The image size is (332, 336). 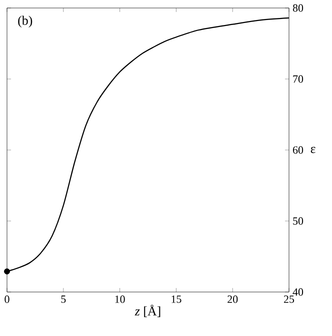 What do you see at coordinates (233, 299) in the screenshot?
I see `x-tick-label: 20` at bounding box center [233, 299].